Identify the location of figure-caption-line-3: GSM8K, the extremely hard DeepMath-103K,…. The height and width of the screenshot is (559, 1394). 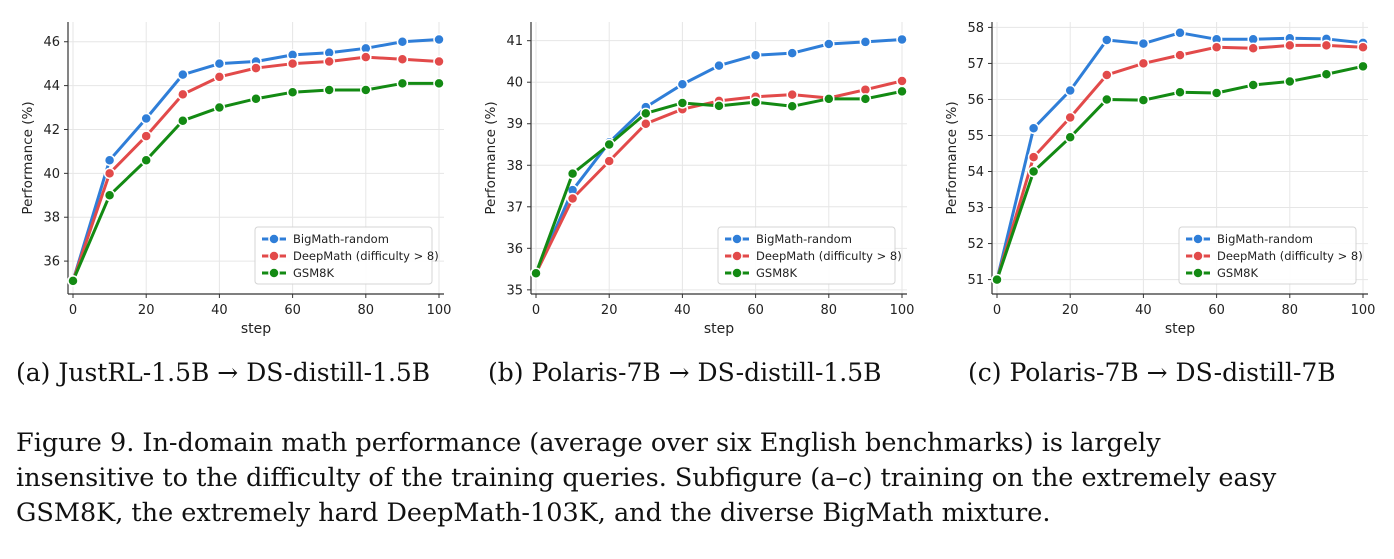
(533, 513).